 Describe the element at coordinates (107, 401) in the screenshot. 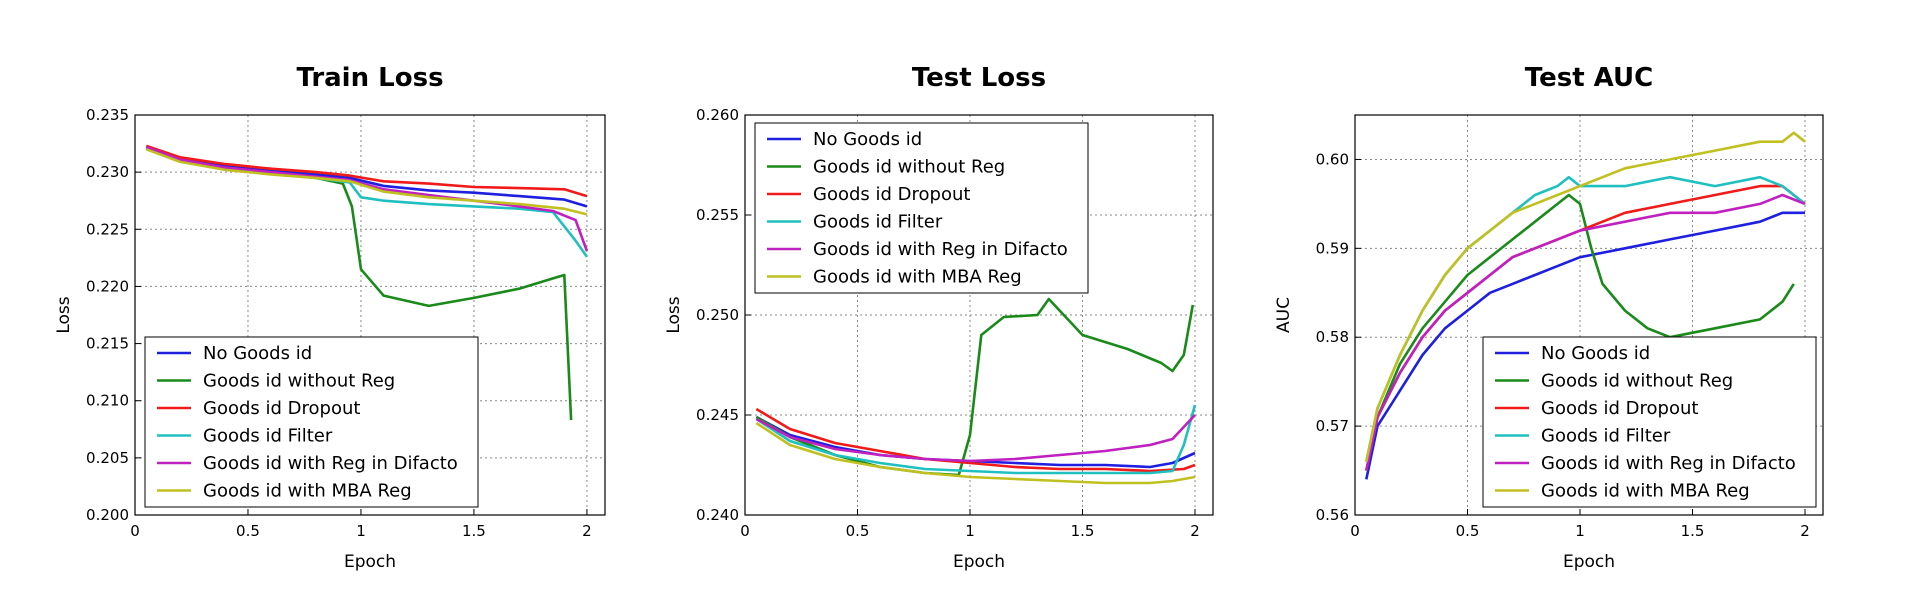

I see `y-tick-label: 0.210` at that location.